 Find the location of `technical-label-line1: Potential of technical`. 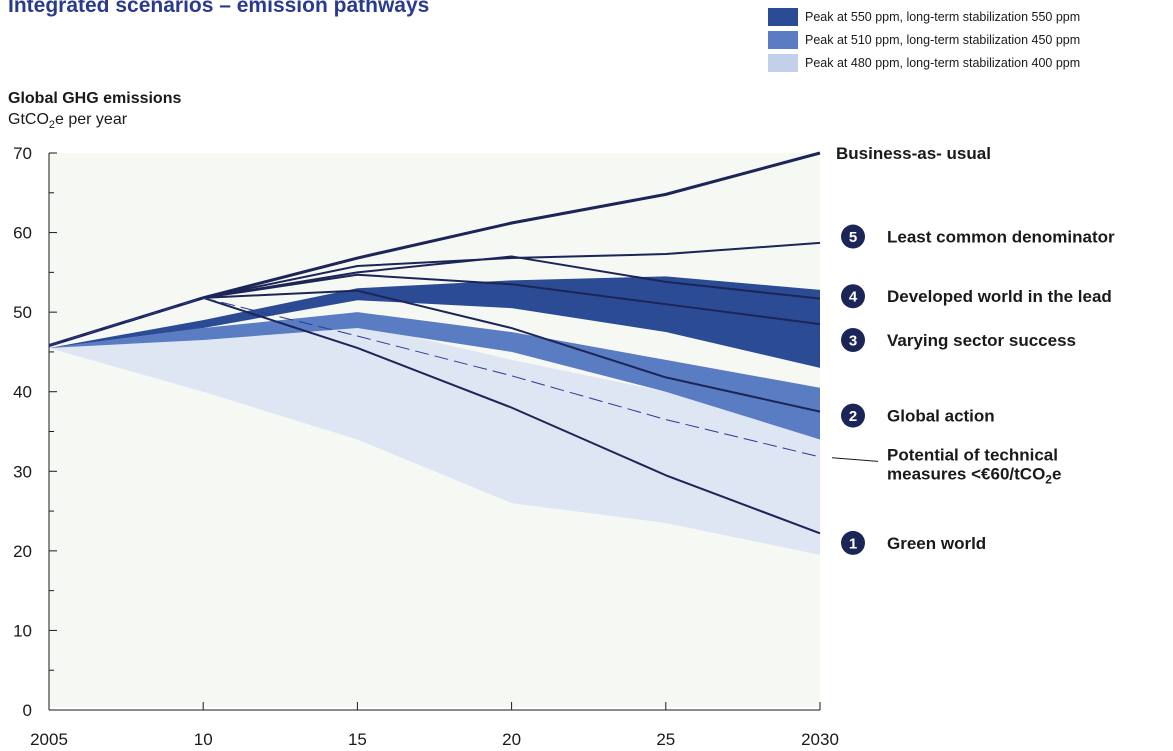

technical-label-line1: Potential of technical is located at coordinates (972, 454).